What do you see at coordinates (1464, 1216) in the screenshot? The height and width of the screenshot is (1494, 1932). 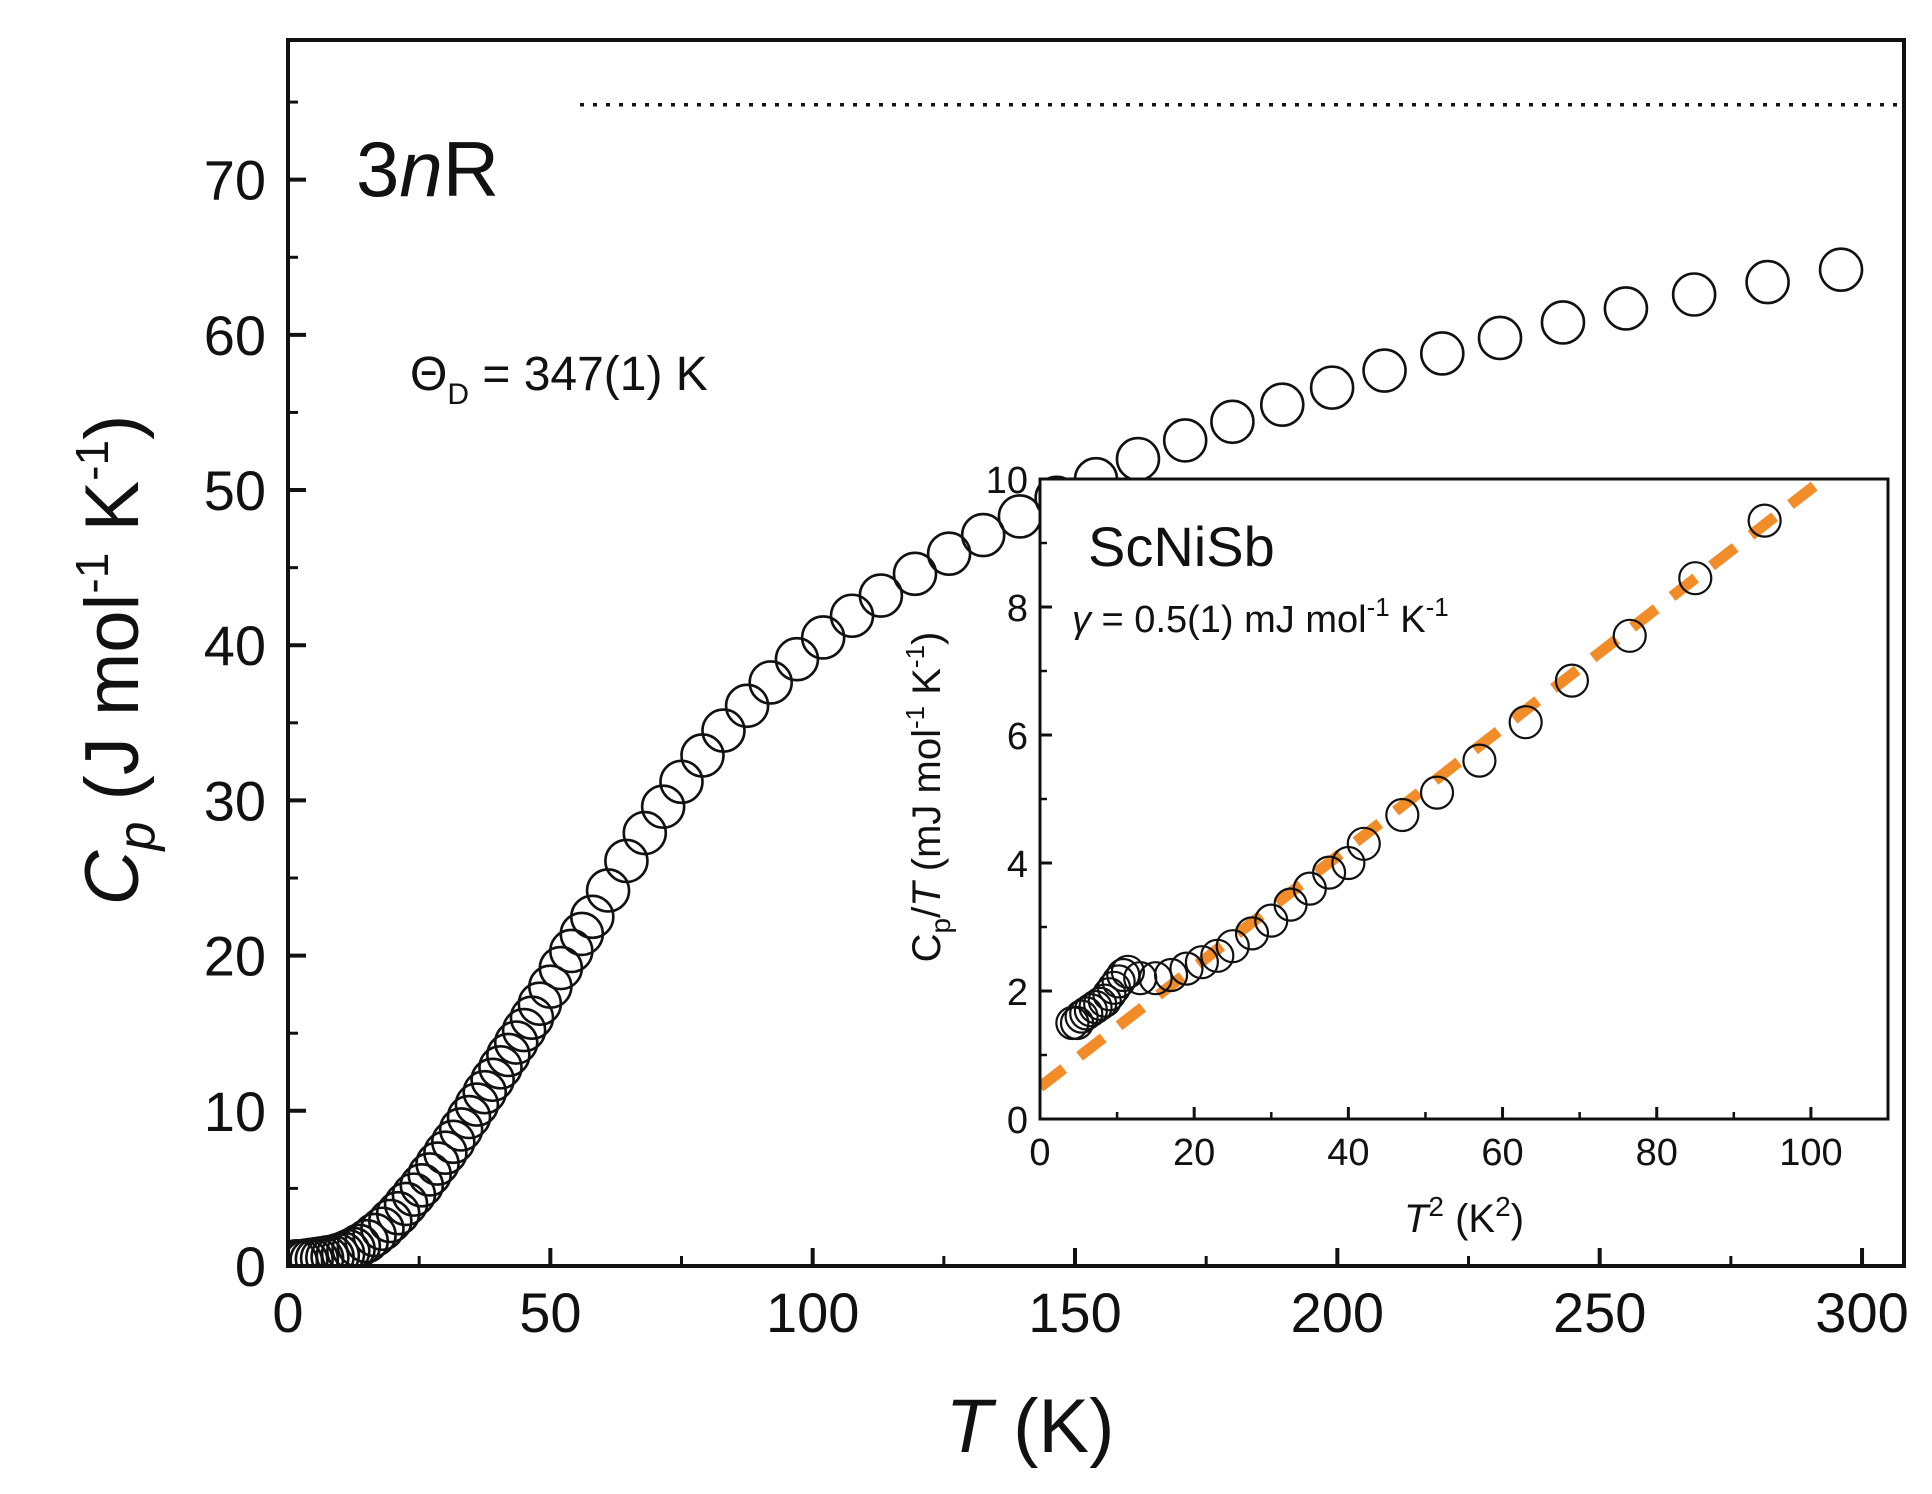 I see `inset-x-axis-title: T2 (K2)` at bounding box center [1464, 1216].